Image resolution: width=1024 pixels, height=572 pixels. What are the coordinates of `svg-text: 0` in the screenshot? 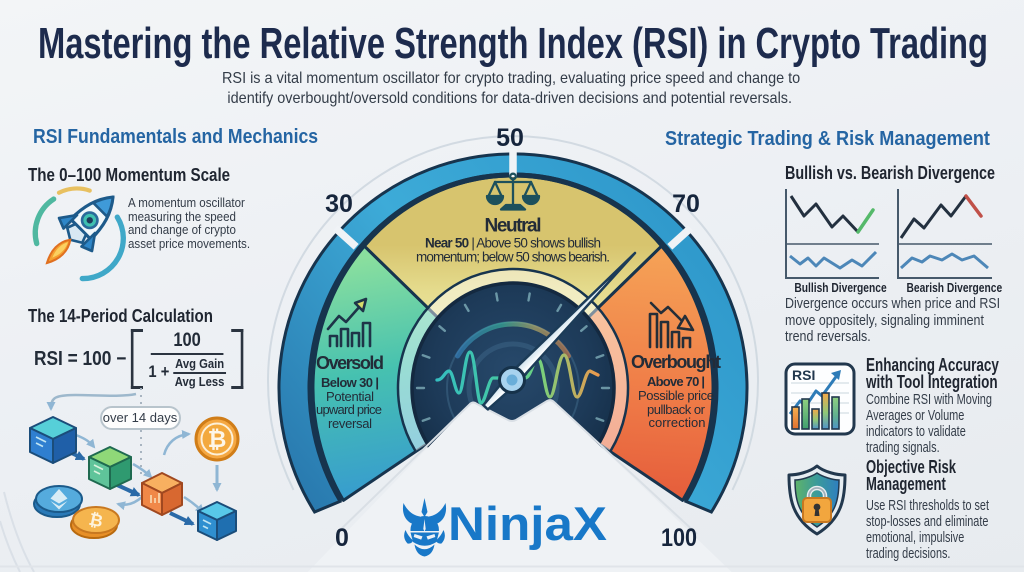 It's located at (342, 538).